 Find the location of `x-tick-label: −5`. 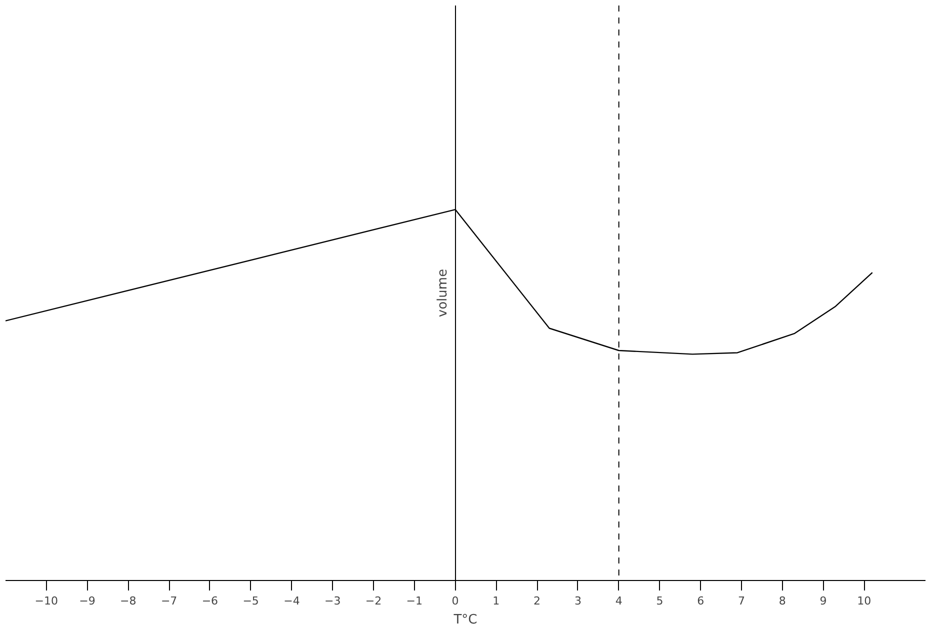

x-tick-label: −5 is located at coordinates (250, 601).